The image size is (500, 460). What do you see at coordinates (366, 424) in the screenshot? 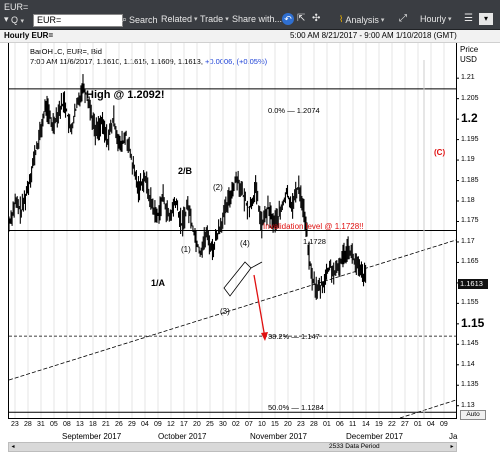
I see `time-tick: 14` at bounding box center [366, 424].